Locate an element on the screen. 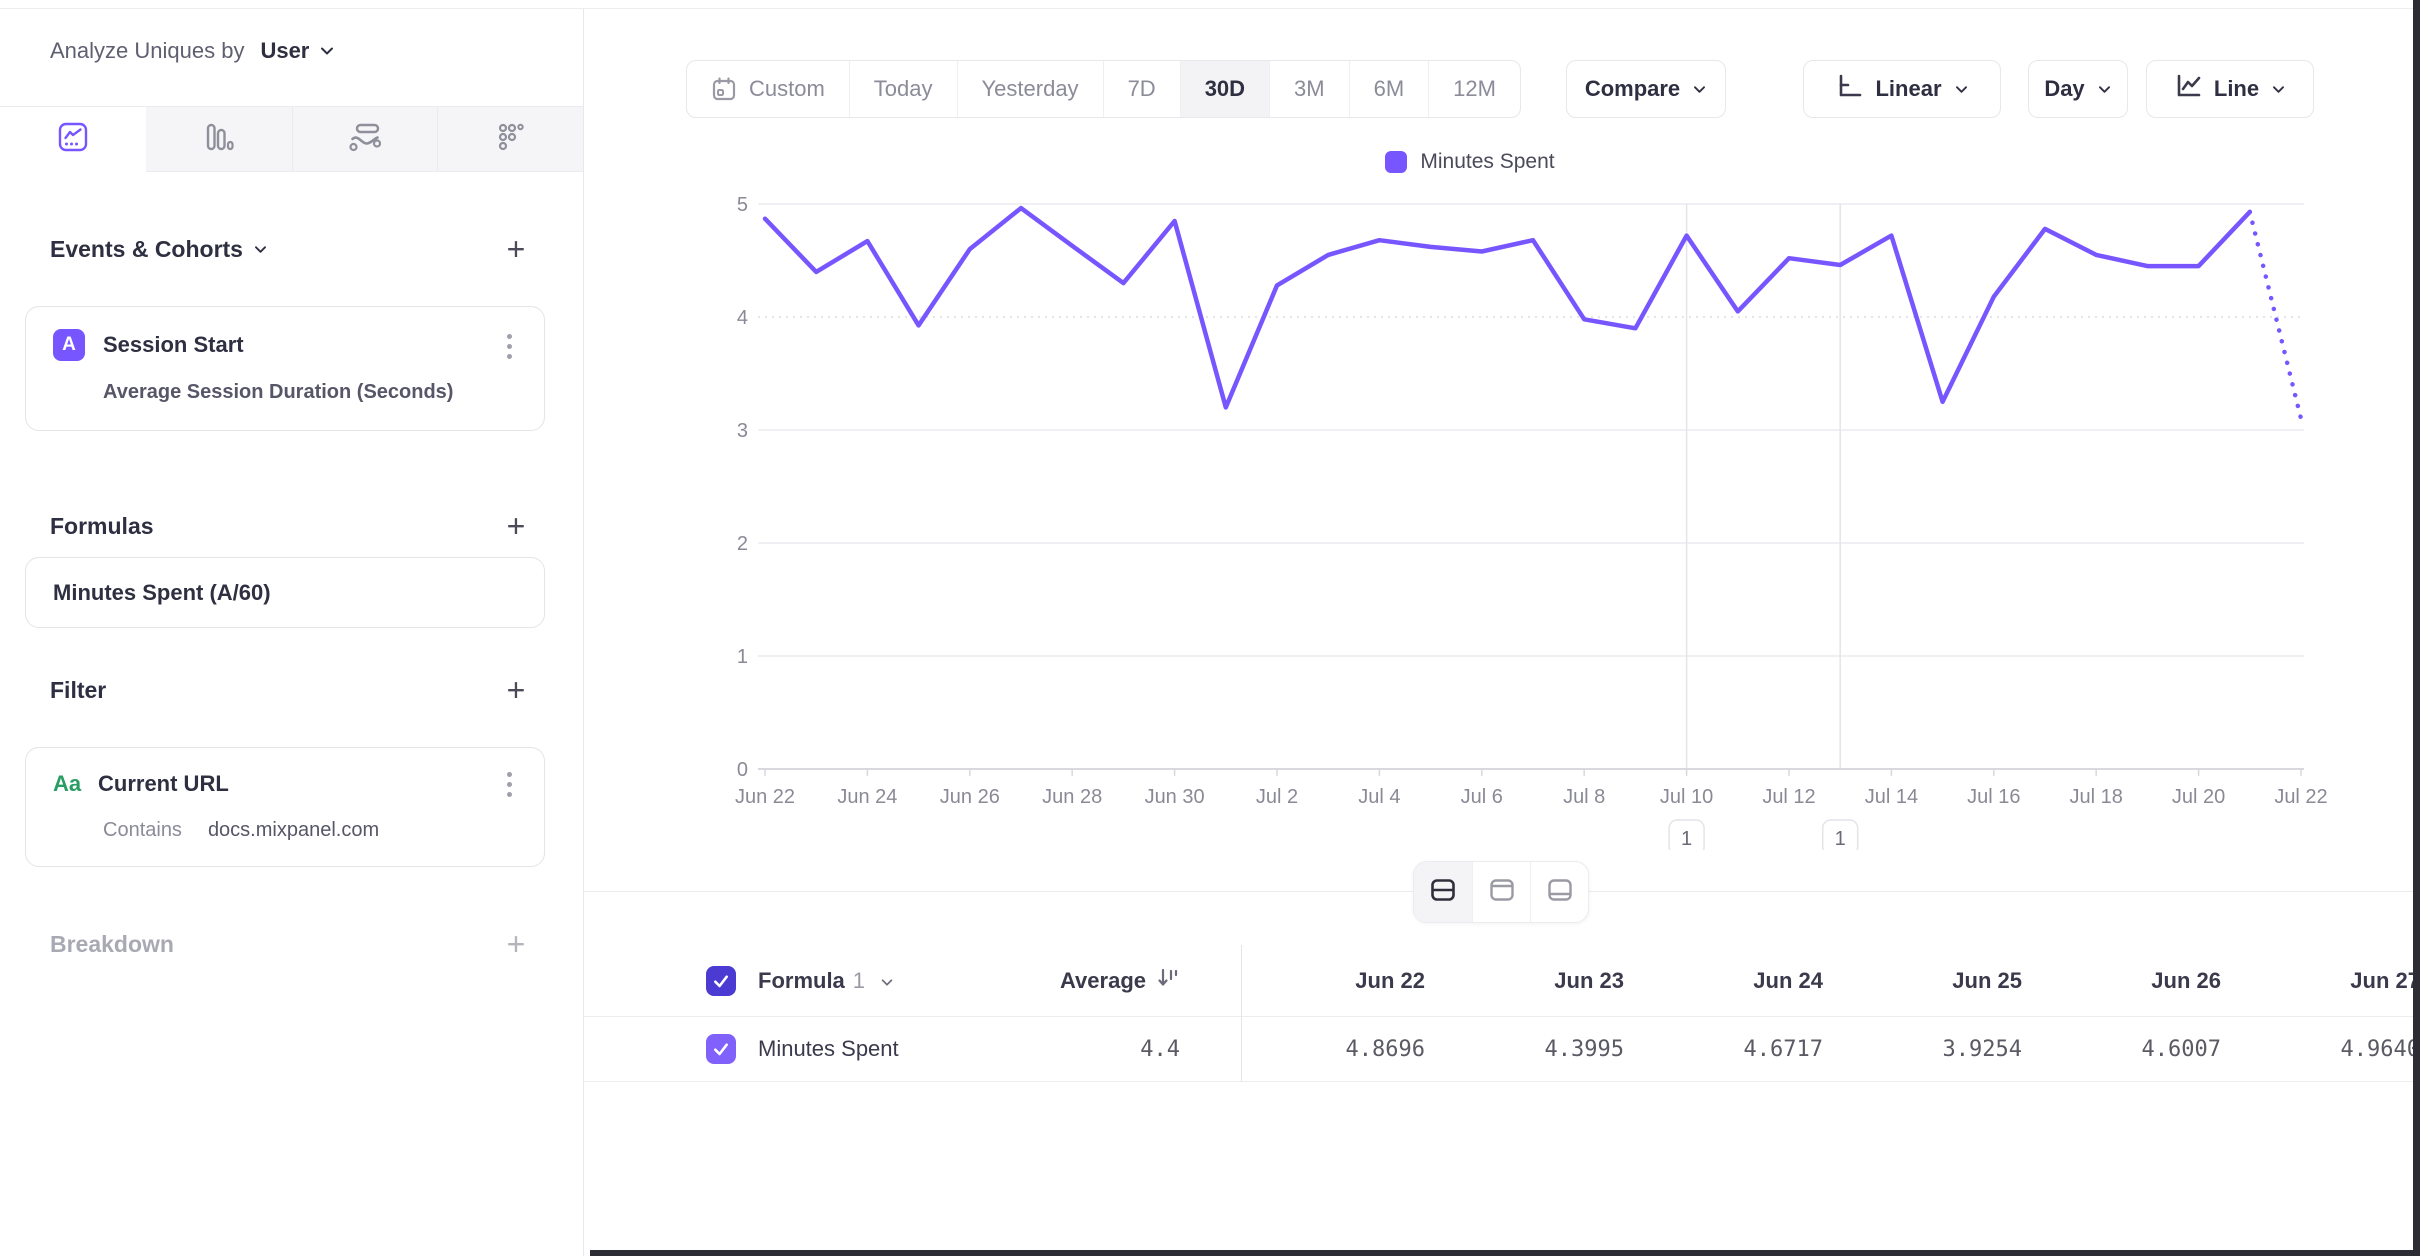 This screenshot has width=2420, height=1256. svg-text: Jul 20 is located at coordinates (2198, 797).